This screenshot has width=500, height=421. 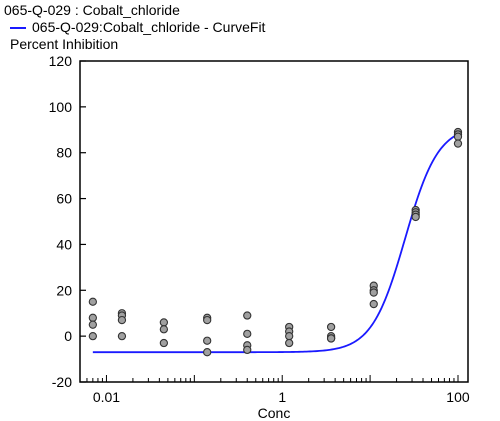 What do you see at coordinates (64, 244) in the screenshot?
I see `y-tick-label: 40` at bounding box center [64, 244].